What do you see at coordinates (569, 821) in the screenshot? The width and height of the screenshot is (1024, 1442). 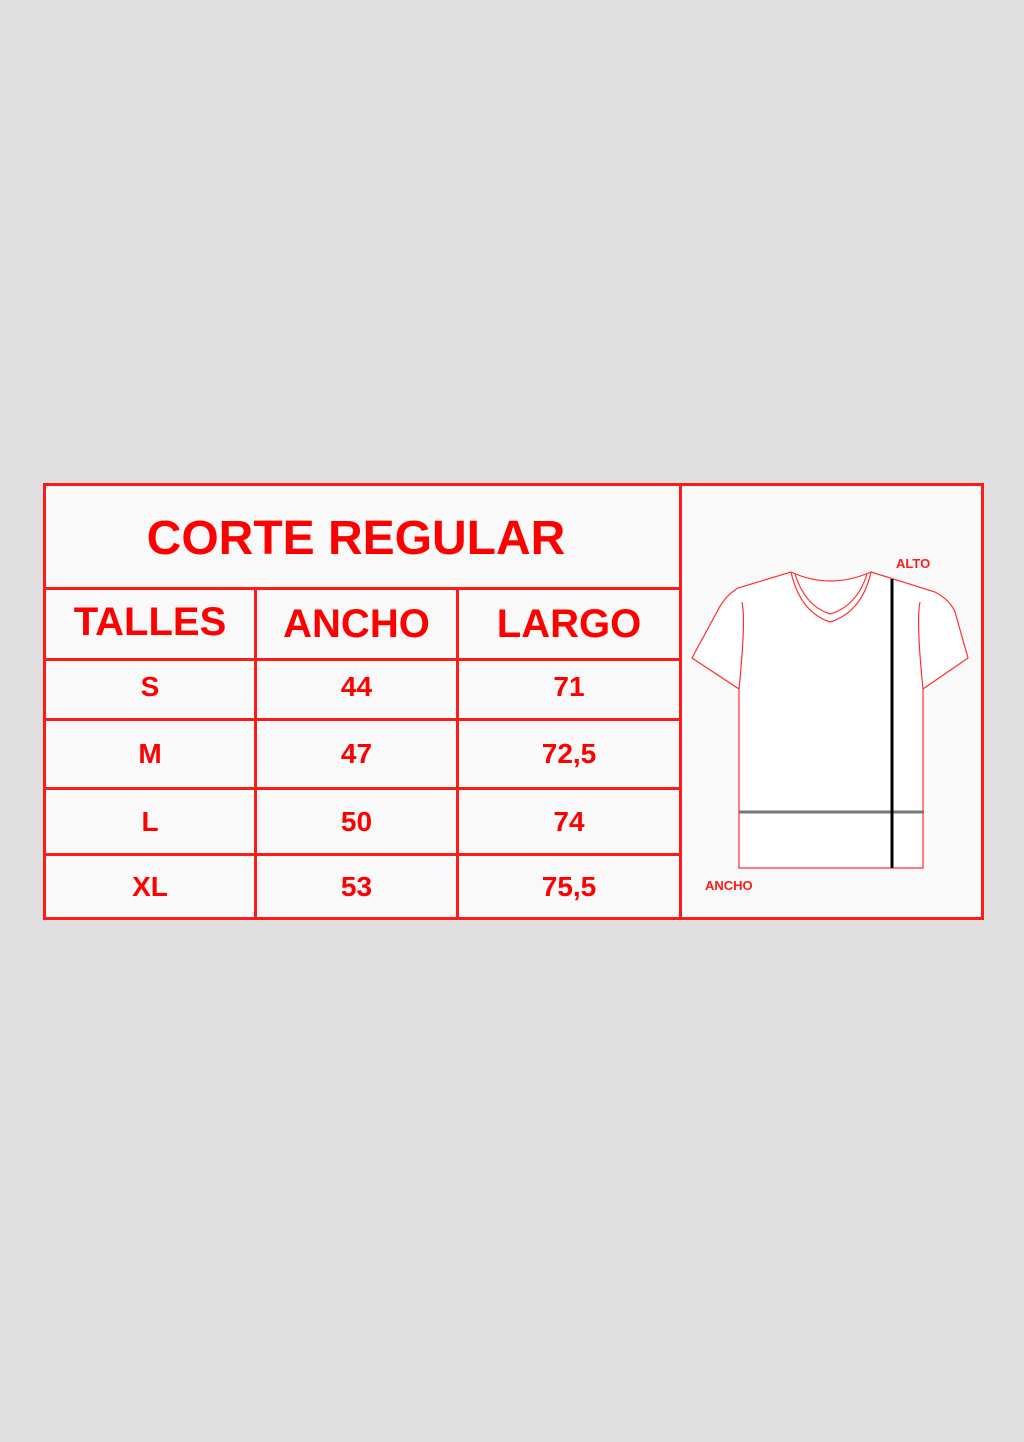 I see `largo-l: 74` at bounding box center [569, 821].